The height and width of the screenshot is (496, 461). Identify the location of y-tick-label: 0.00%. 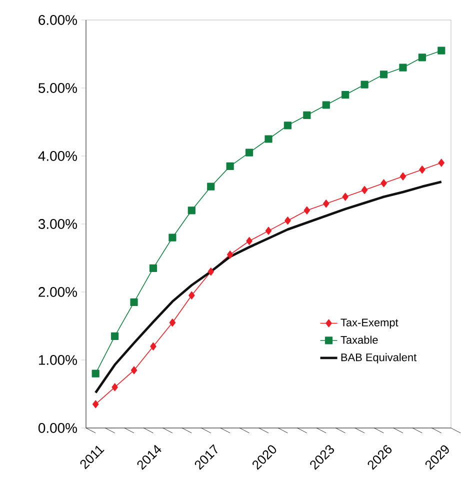
(58, 428).